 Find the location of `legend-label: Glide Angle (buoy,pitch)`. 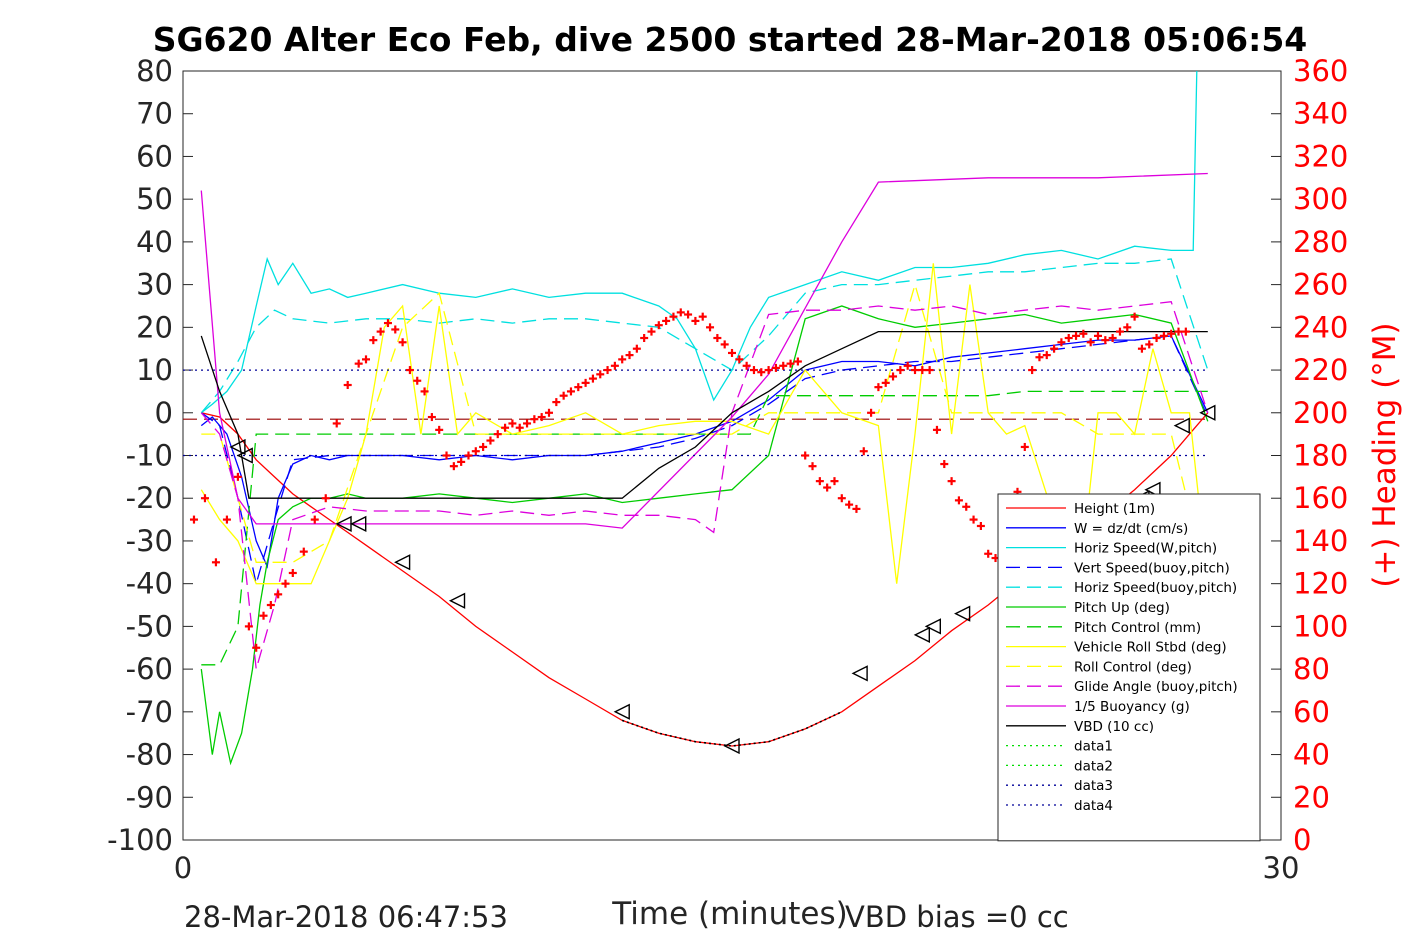

legend-label: Glide Angle (buoy,pitch) is located at coordinates (1156, 687).